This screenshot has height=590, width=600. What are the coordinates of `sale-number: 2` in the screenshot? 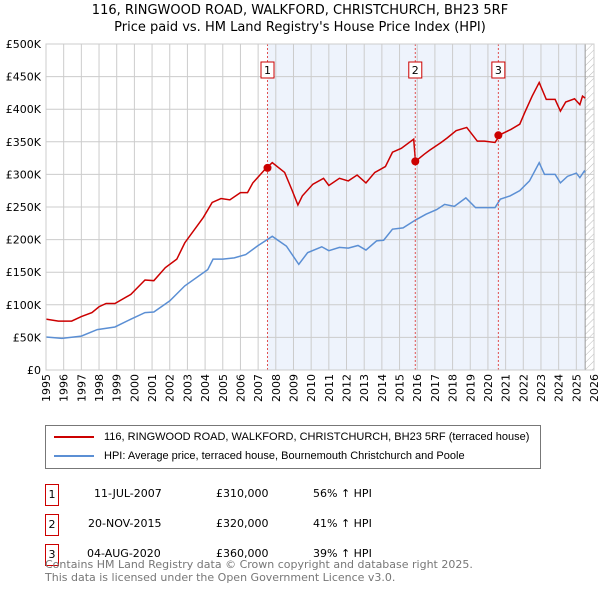 It's located at (52, 525).